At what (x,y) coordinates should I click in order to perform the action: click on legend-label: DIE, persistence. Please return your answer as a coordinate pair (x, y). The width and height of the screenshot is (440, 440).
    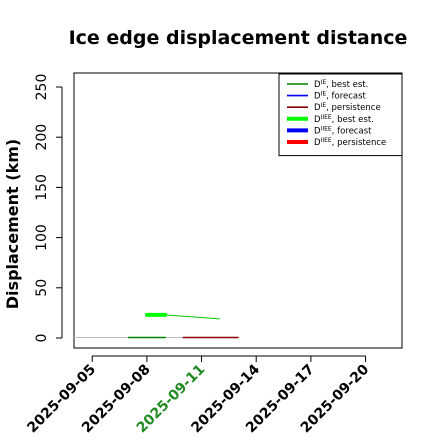
    Looking at the image, I should click on (347, 108).